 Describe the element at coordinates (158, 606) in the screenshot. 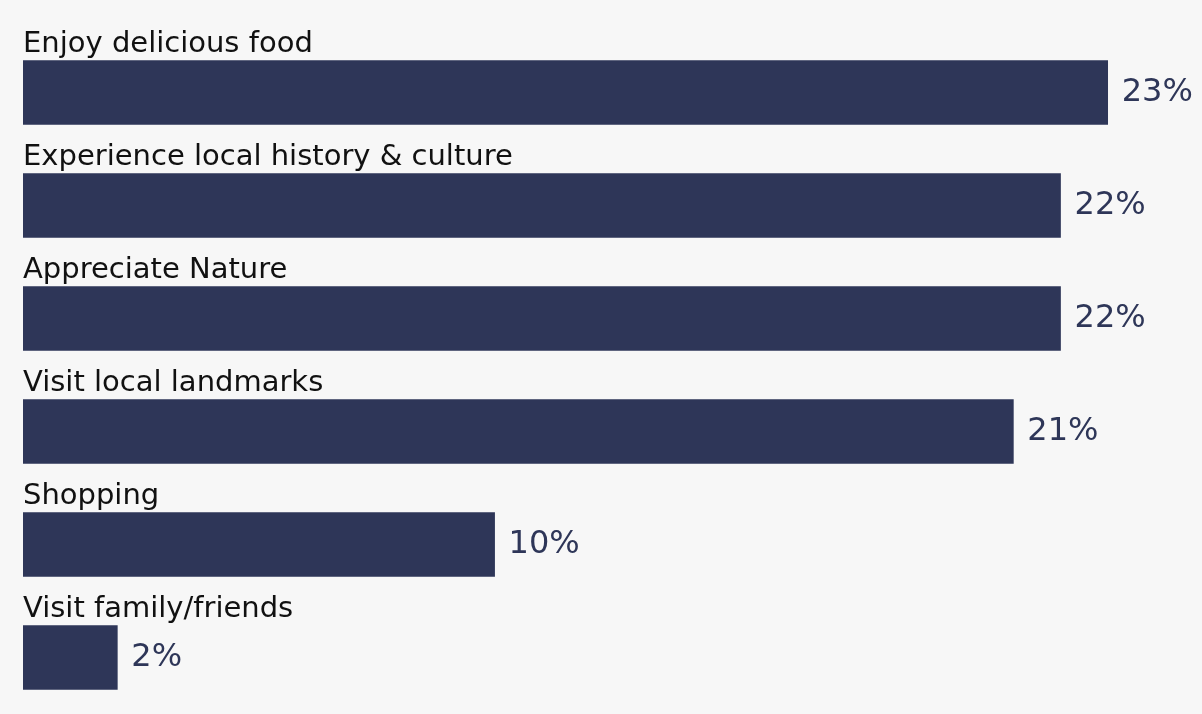

I see `y-tick-label: Visit family/friends` at that location.